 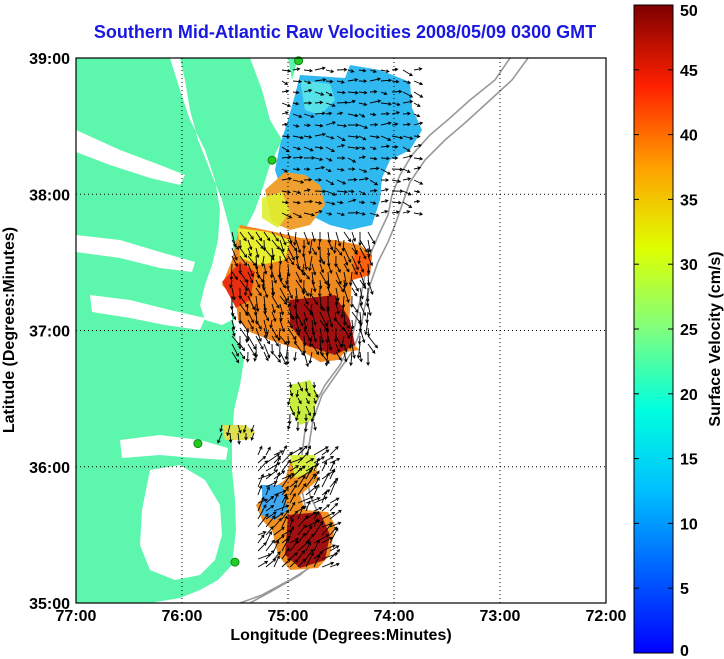 I want to click on region-central-darkred, so click(x=322, y=325).